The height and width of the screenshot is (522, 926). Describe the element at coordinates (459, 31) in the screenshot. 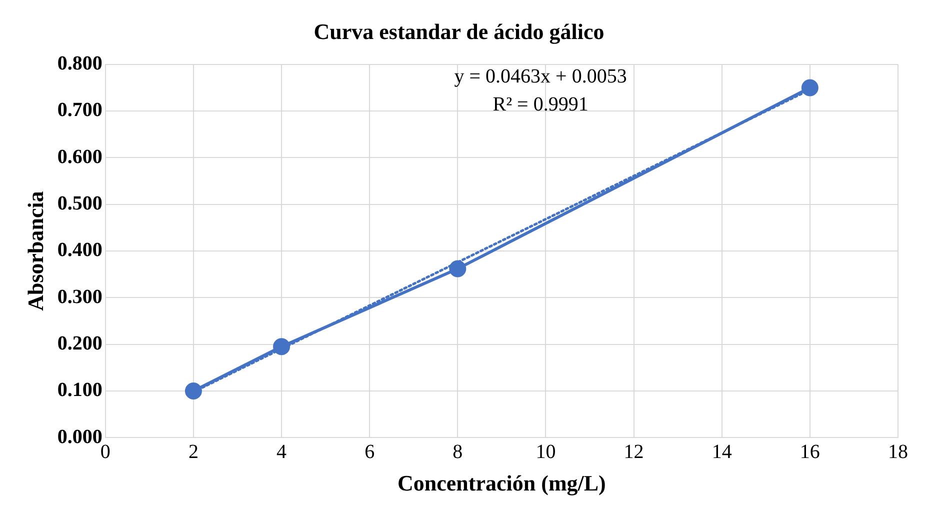

I see `chart-title: Curva estandar de ácido gálico` at that location.